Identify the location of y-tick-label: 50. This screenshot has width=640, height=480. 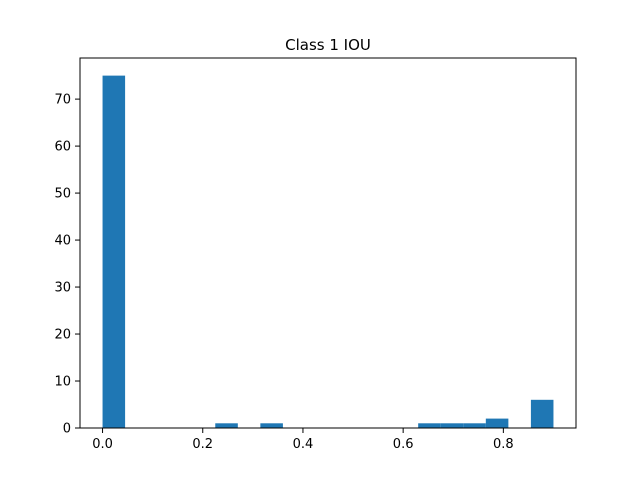
(62, 194).